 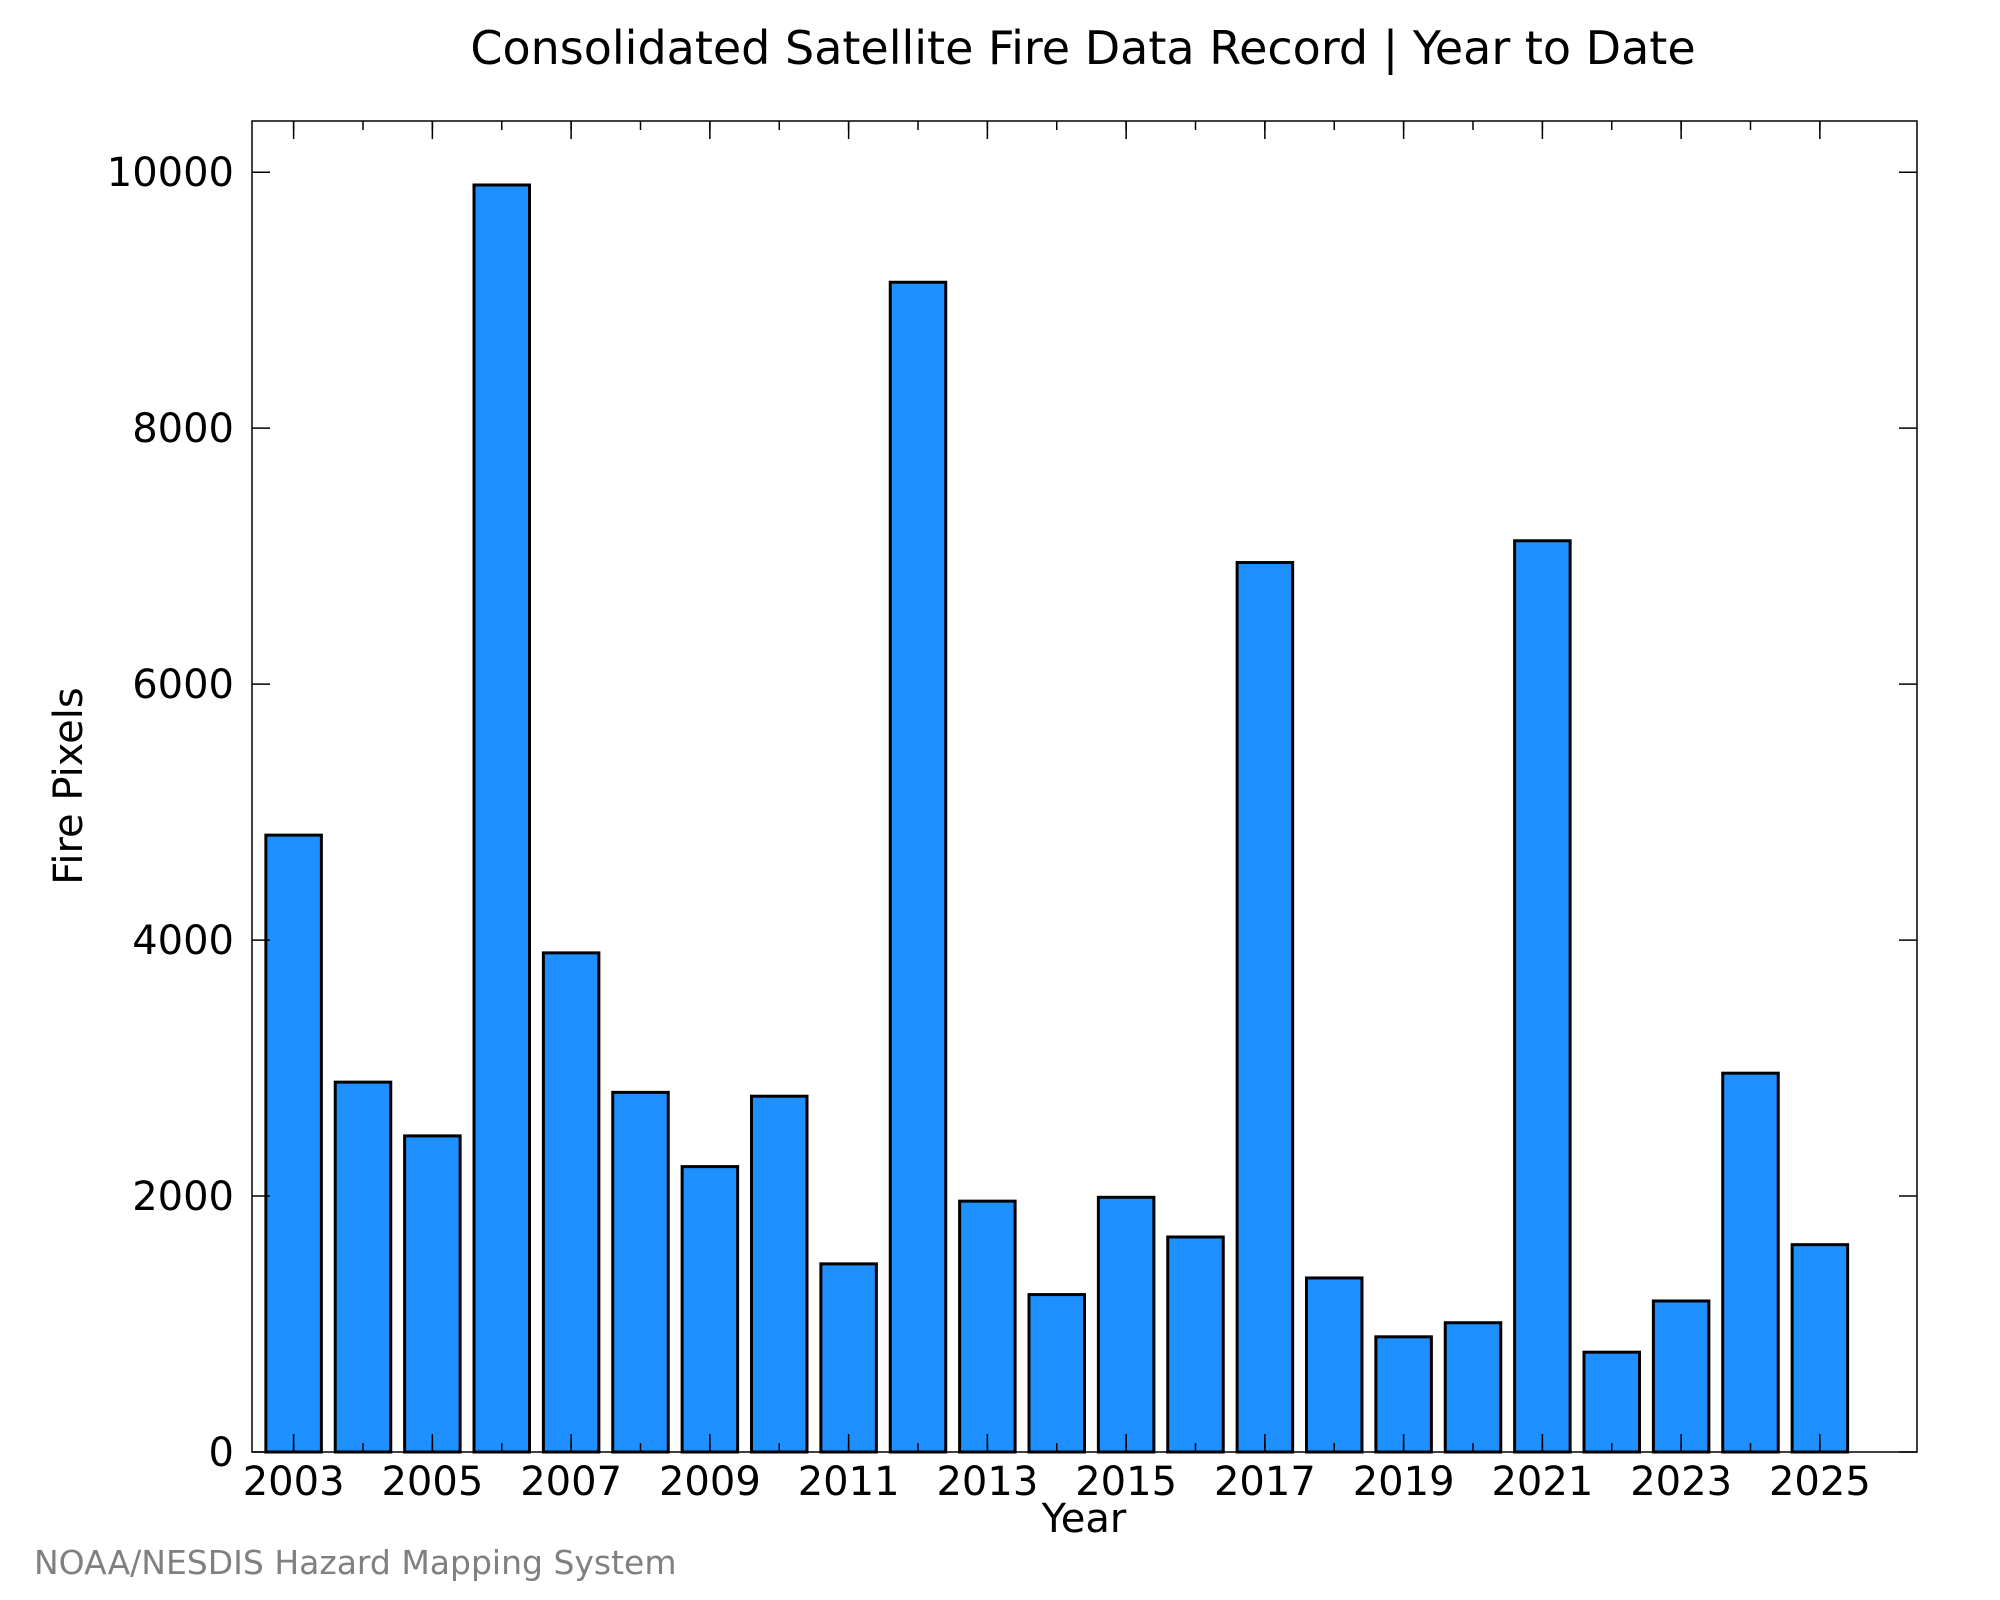 What do you see at coordinates (294, 1482) in the screenshot?
I see `x-tick-label: 2003` at bounding box center [294, 1482].